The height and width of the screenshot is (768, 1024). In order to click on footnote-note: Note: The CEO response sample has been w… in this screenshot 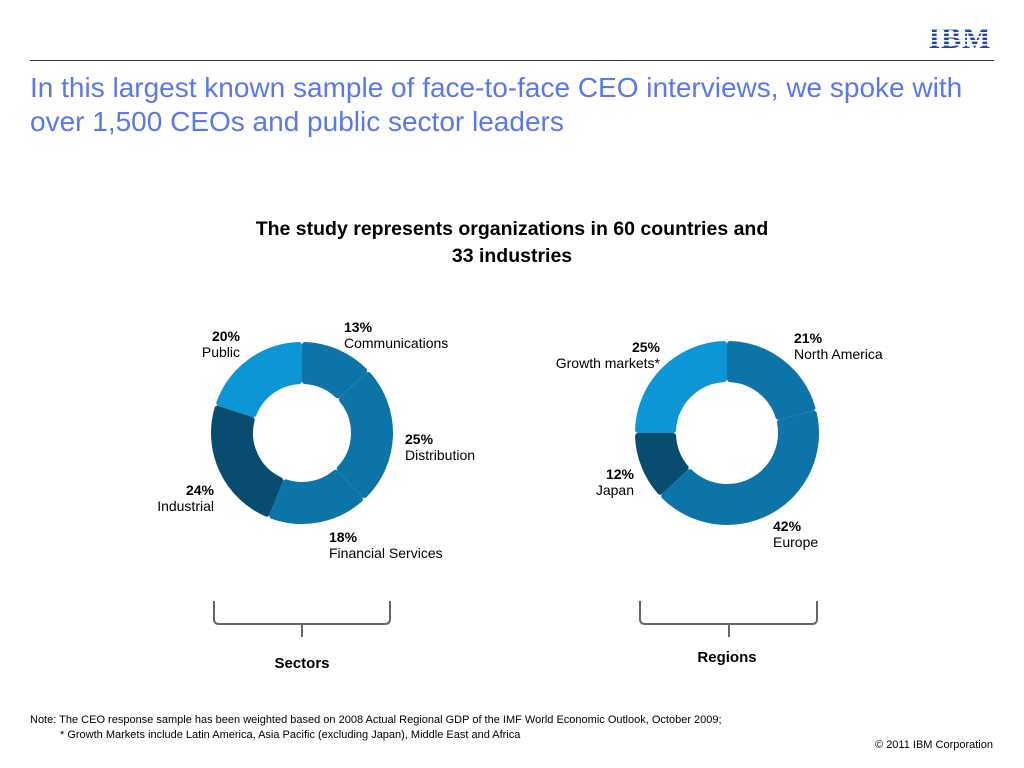, I will do `click(376, 720)`.